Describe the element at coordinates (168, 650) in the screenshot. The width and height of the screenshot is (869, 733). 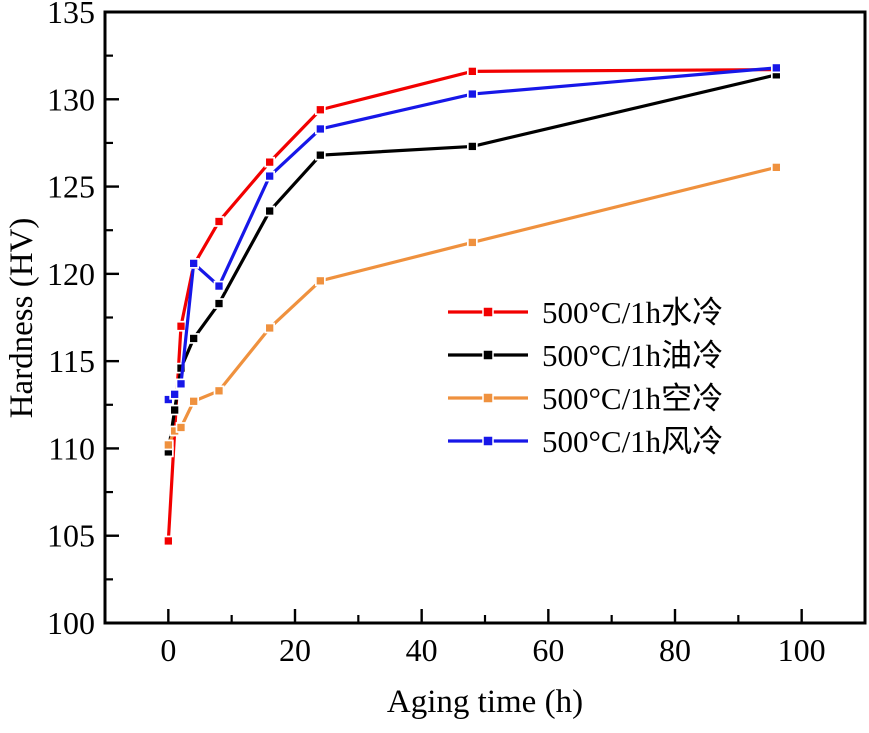
I see `x-tick-label: 0` at that location.